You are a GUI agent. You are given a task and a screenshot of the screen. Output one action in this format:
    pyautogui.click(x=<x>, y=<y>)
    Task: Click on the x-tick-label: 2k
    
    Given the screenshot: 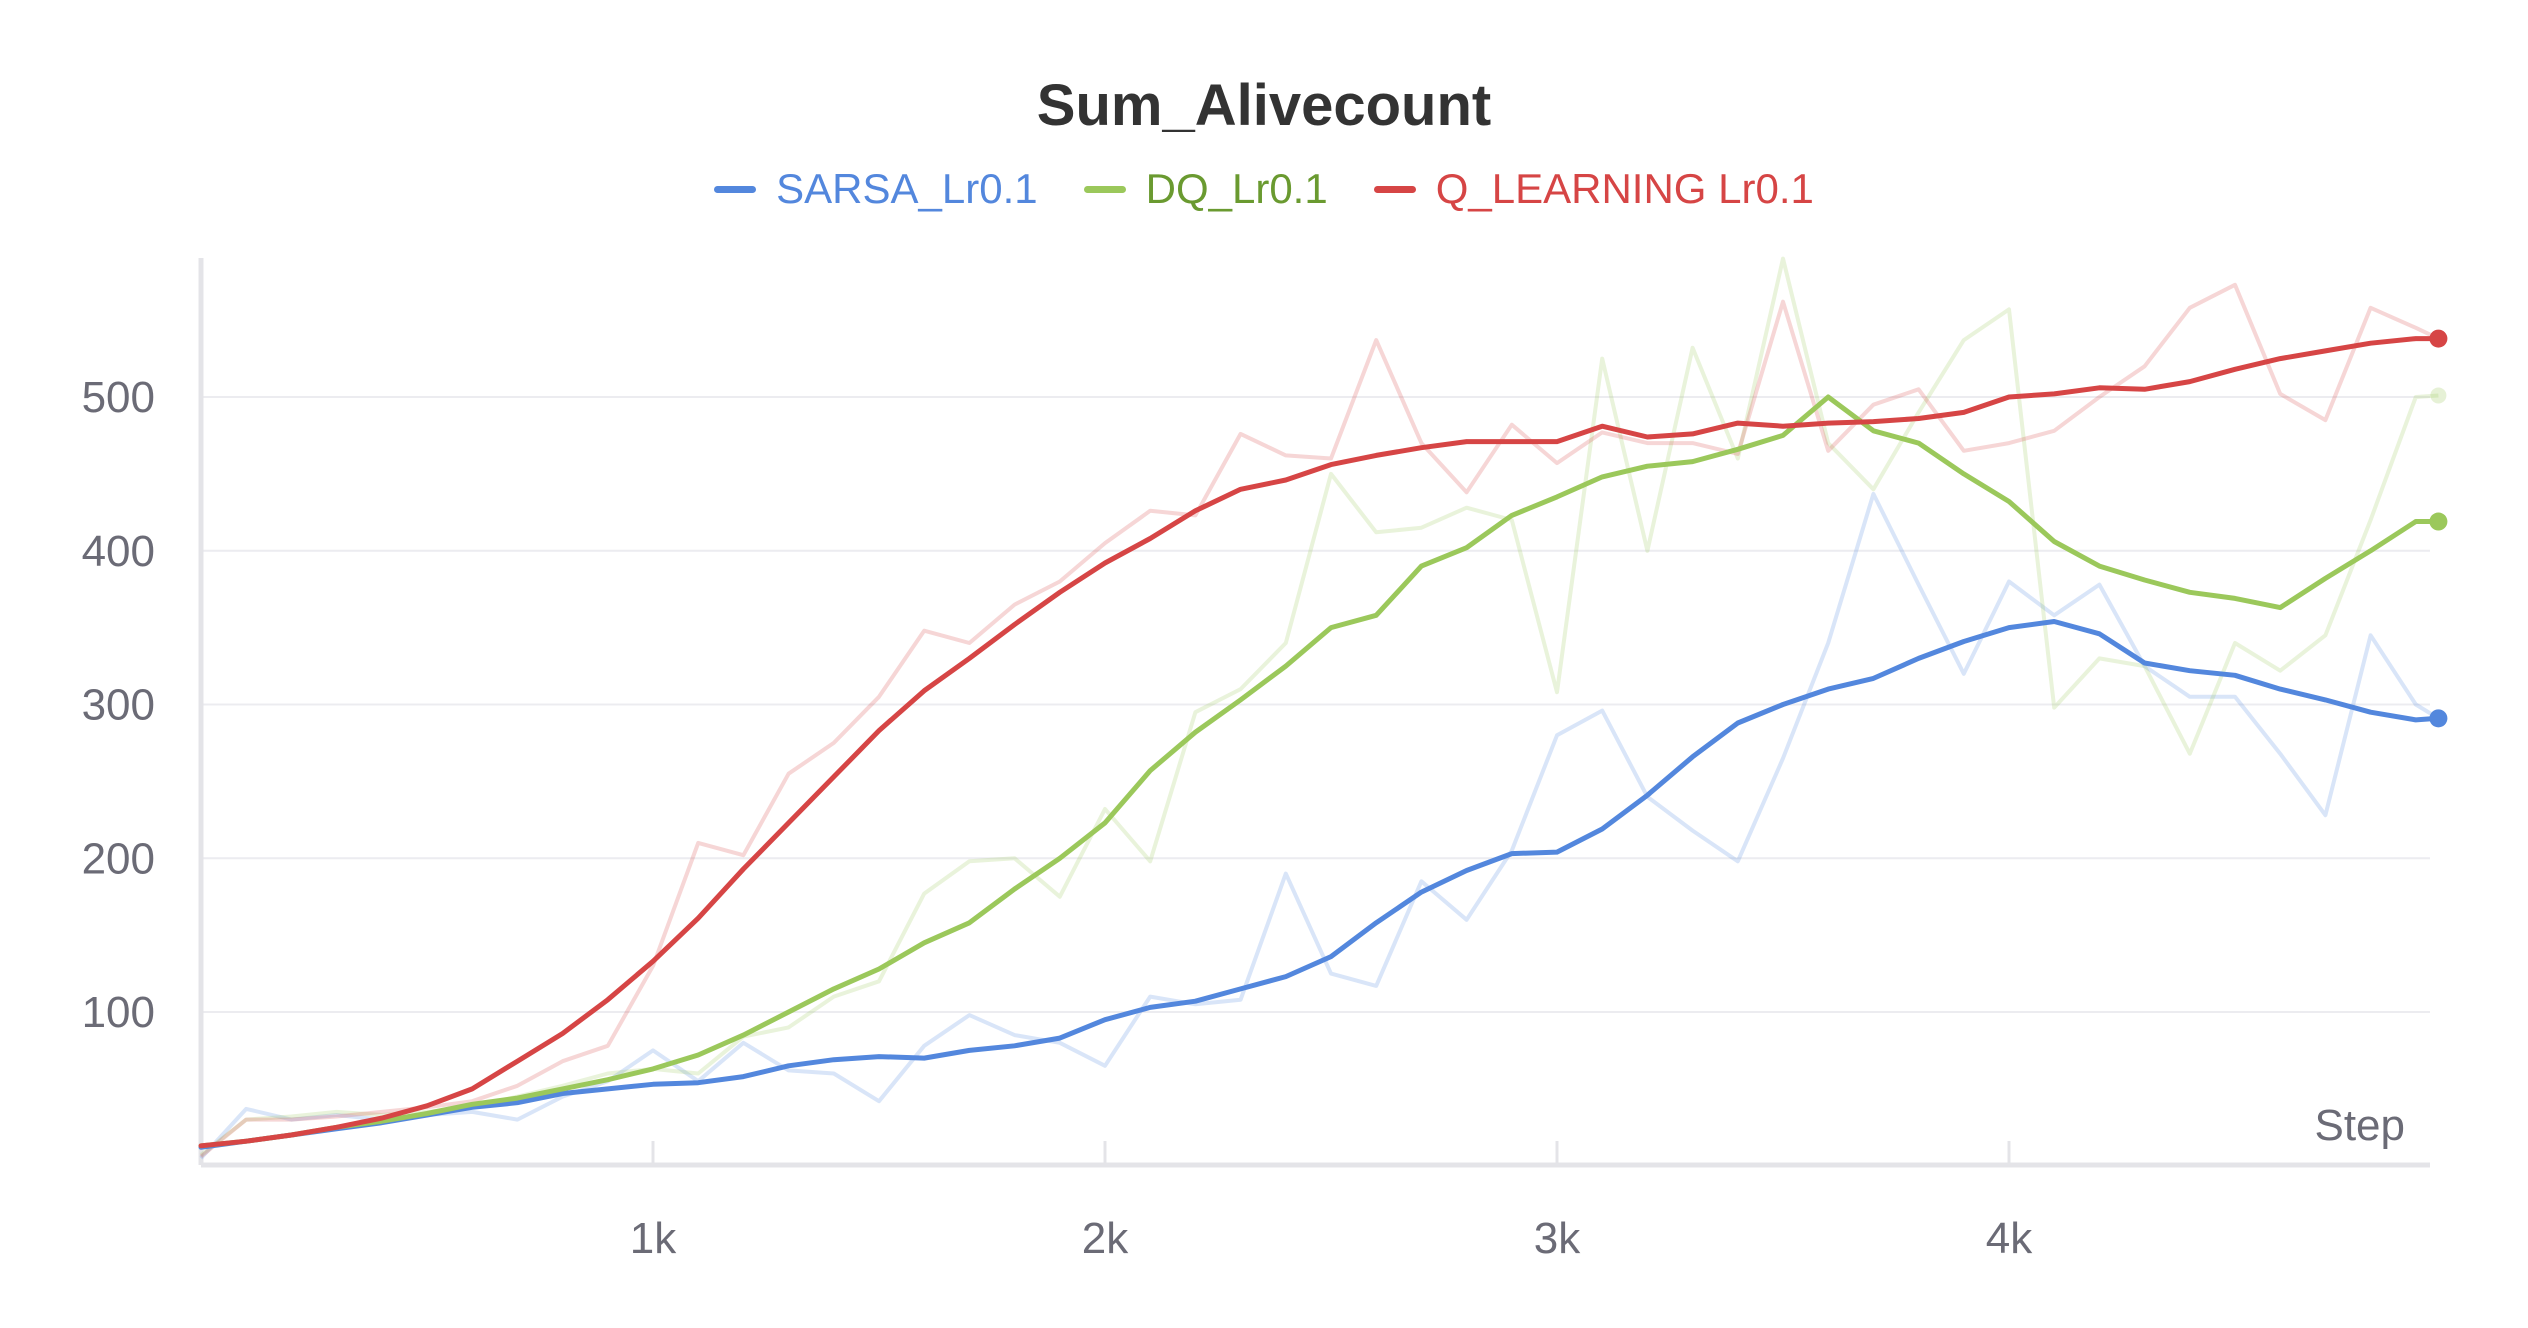 What is the action you would take?
    pyautogui.click(x=1105, y=1238)
    